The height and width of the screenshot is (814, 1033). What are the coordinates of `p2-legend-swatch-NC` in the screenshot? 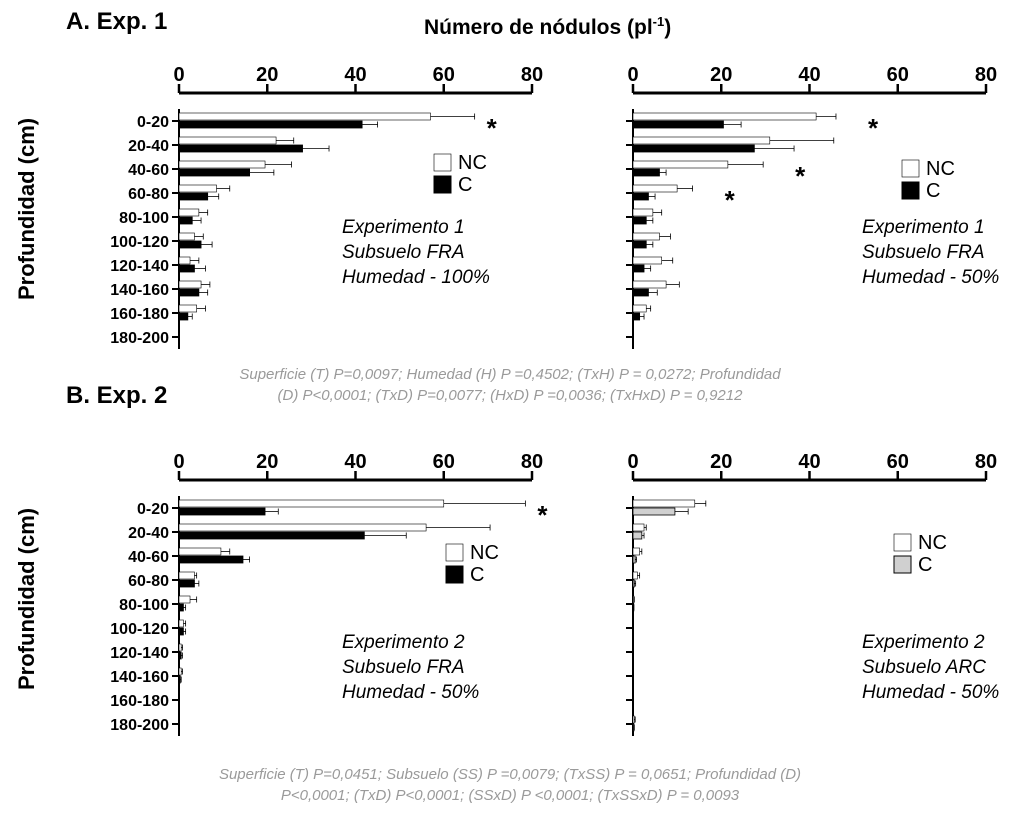 It's located at (910, 168).